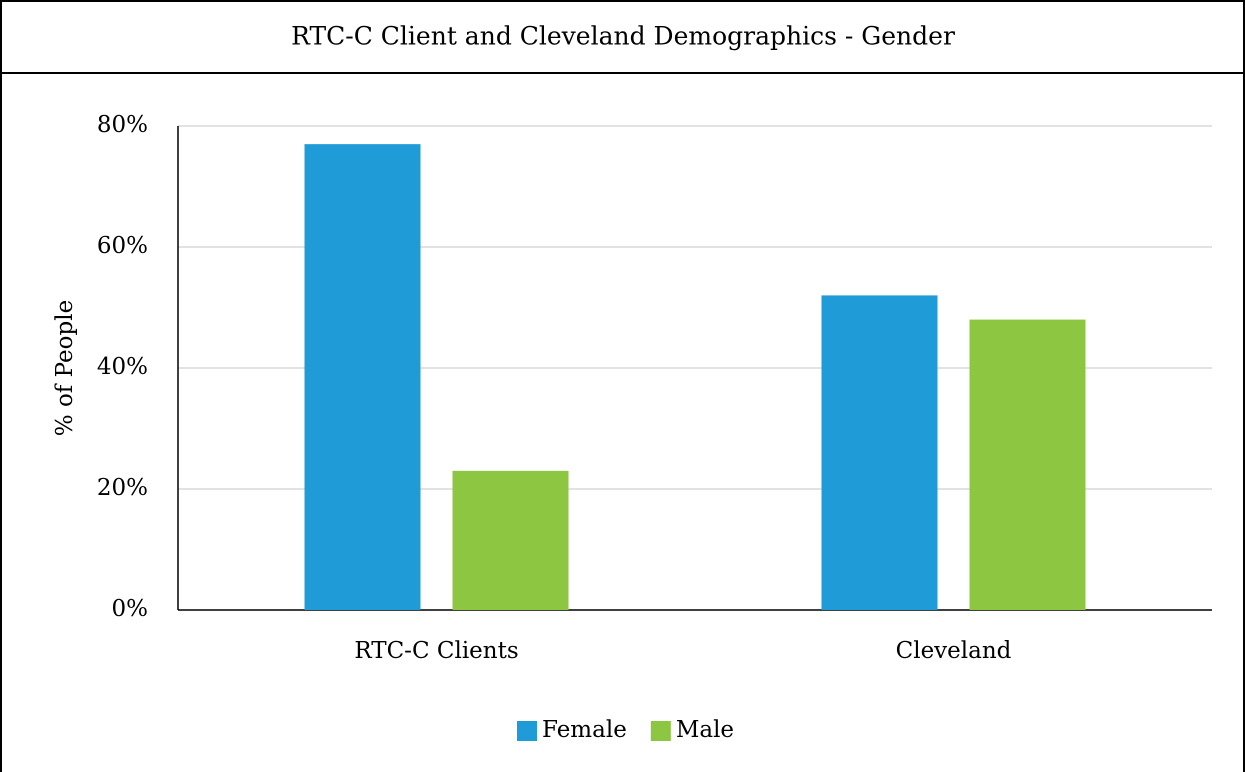  What do you see at coordinates (122, 488) in the screenshot?
I see `y-tick-label: 20%` at bounding box center [122, 488].